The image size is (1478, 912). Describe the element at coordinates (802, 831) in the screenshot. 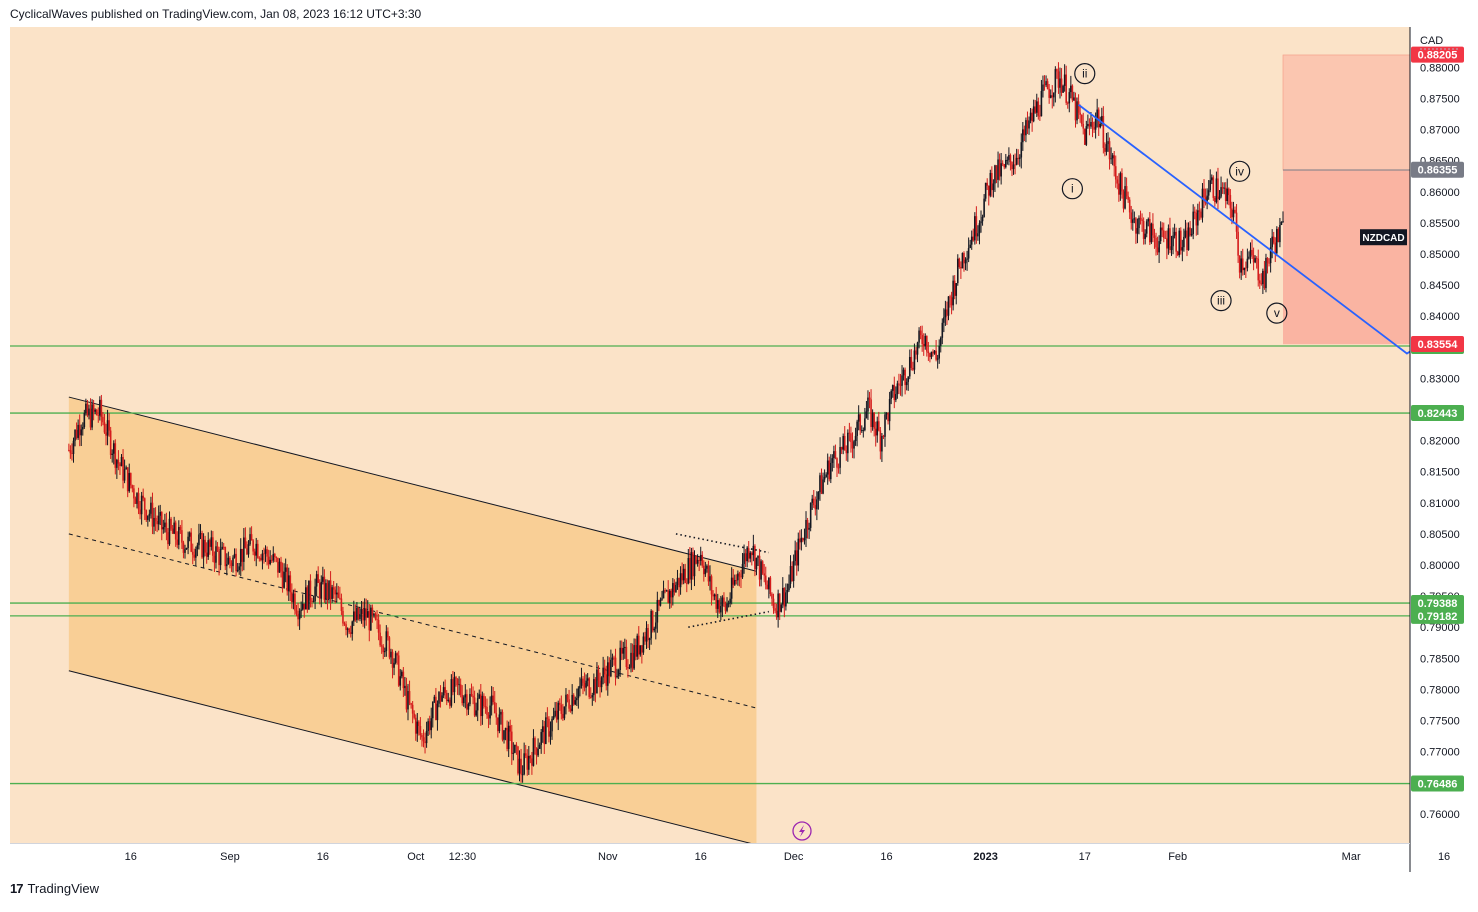

I see `lightning-icon` at that location.